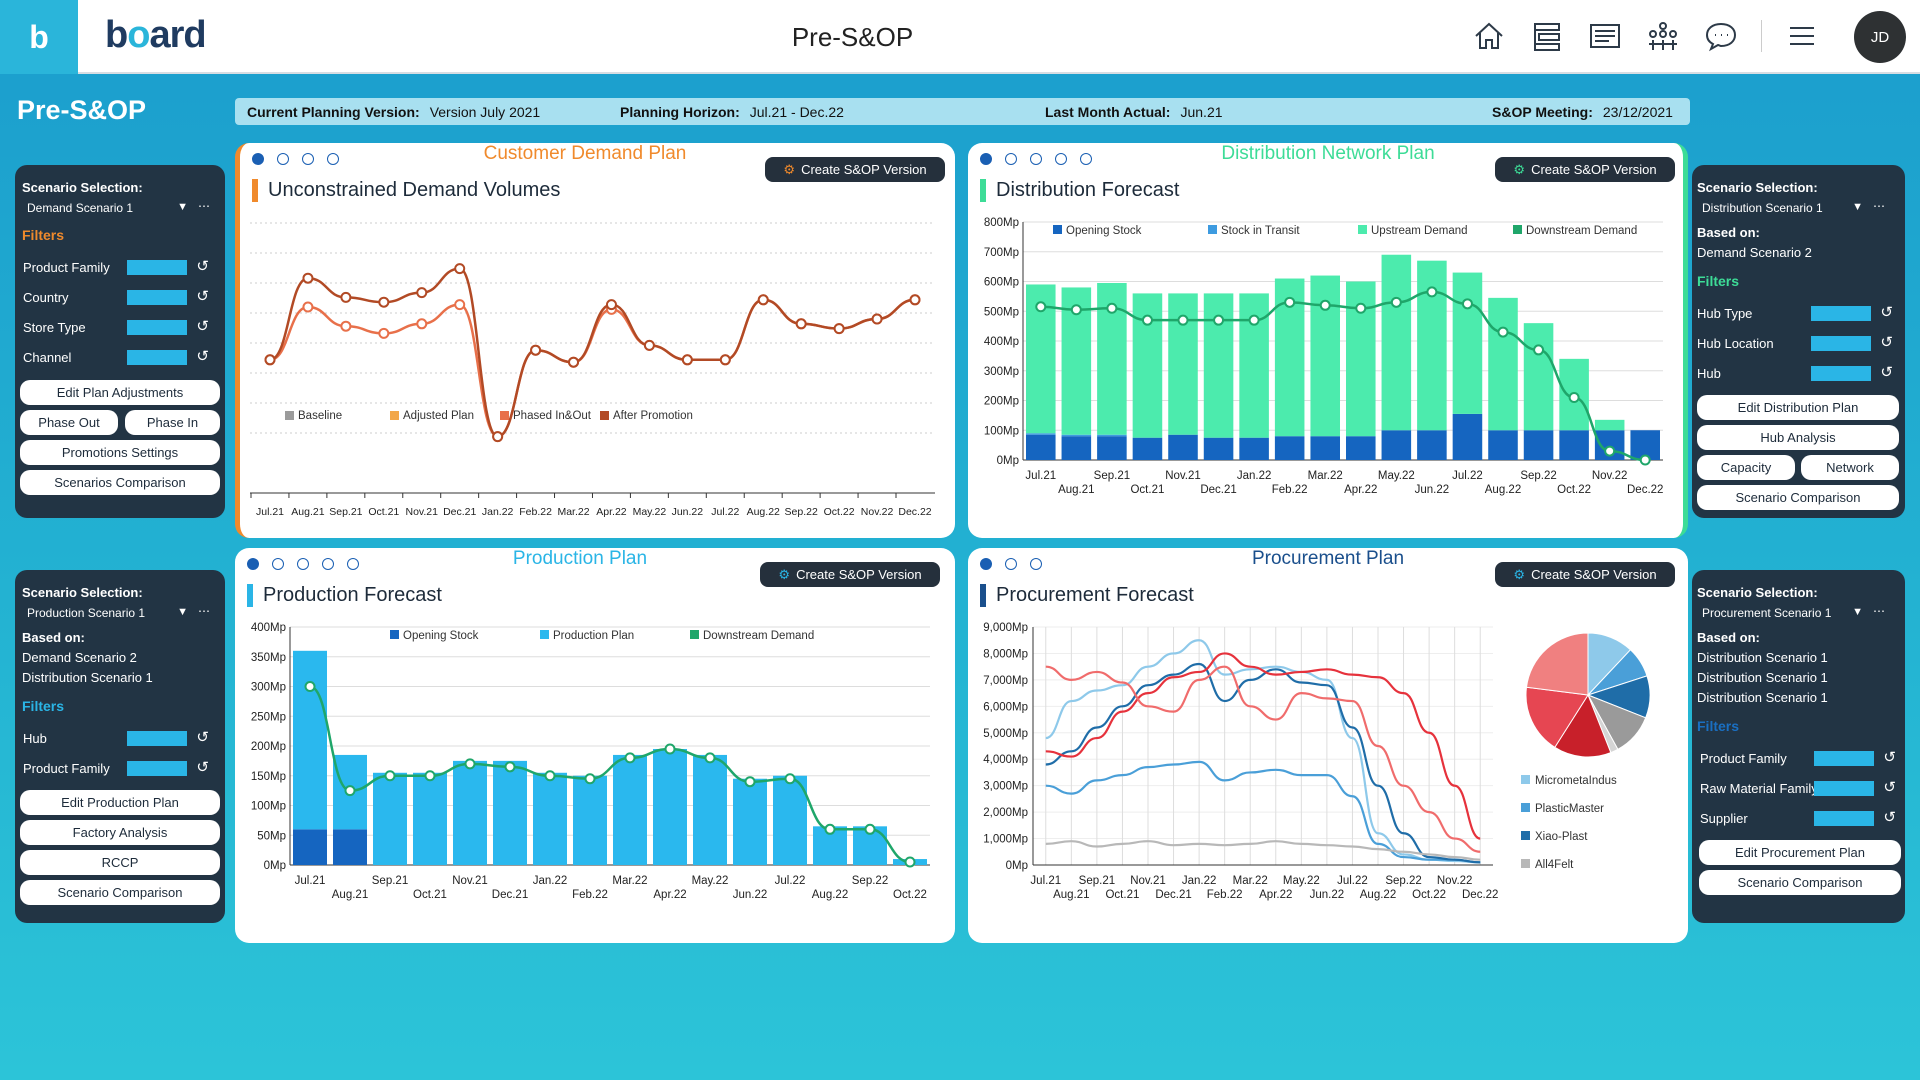 Image resolution: width=1920 pixels, height=1080 pixels. What do you see at coordinates (1795, 312) in the screenshot?
I see `filter-hub-type: Hub Type ↺` at bounding box center [1795, 312].